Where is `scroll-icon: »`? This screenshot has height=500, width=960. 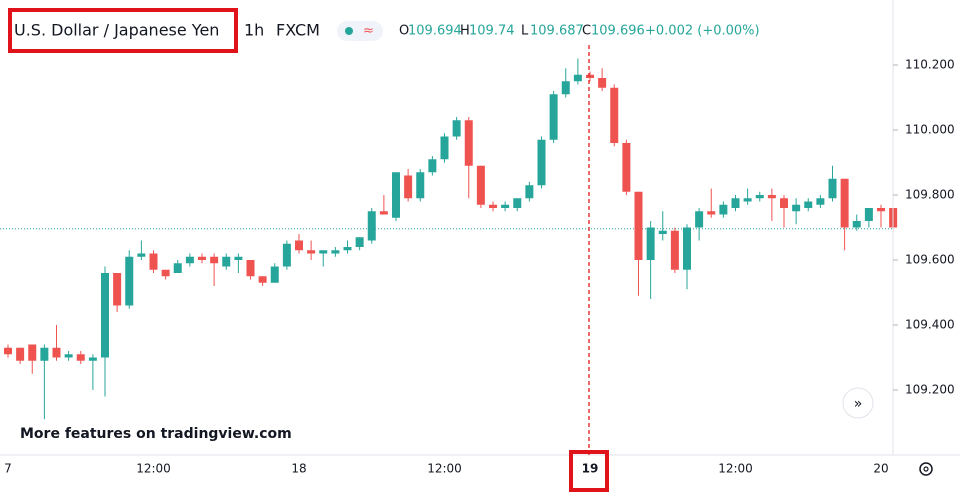
scroll-icon: » is located at coordinates (858, 404).